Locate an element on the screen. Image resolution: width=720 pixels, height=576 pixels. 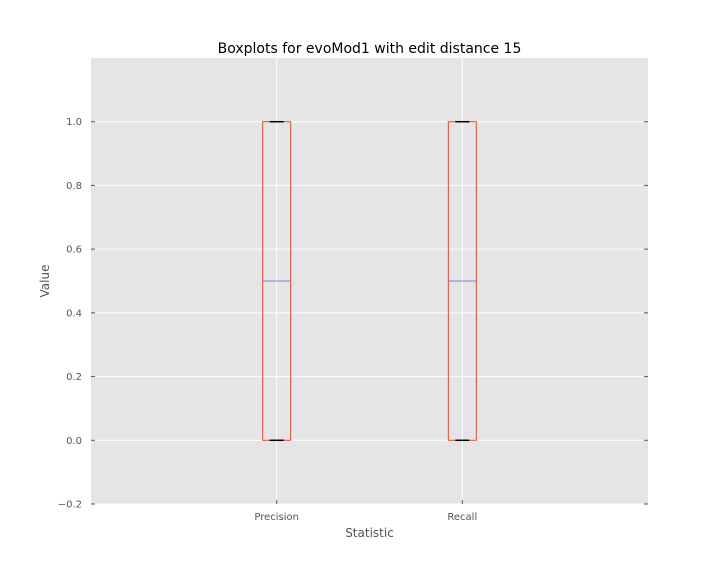
x-tick-label: Precision is located at coordinates (276, 517).